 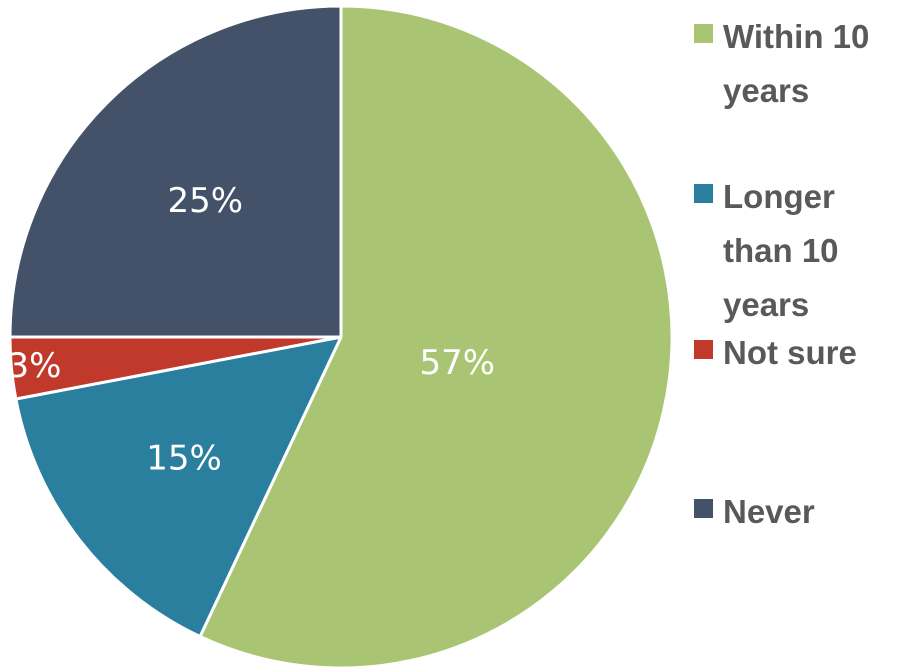 I want to click on legend-label-not-sure: Not sure, so click(x=790, y=352).